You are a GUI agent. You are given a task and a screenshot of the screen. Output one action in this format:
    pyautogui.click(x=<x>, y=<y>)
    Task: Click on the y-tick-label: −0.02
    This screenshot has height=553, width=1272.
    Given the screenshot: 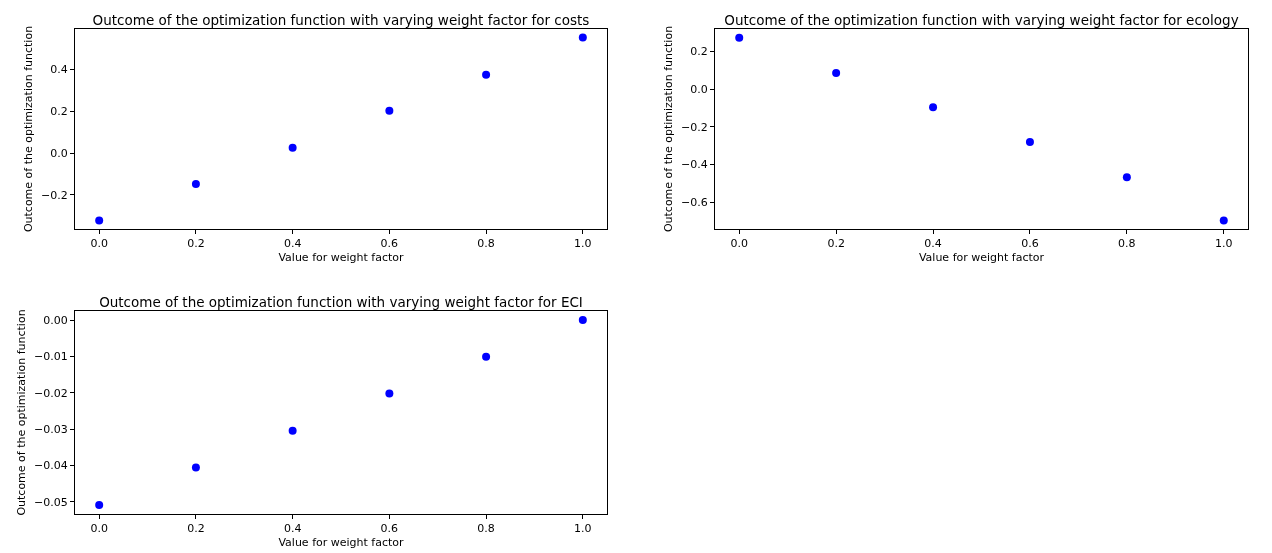 What is the action you would take?
    pyautogui.click(x=51, y=393)
    